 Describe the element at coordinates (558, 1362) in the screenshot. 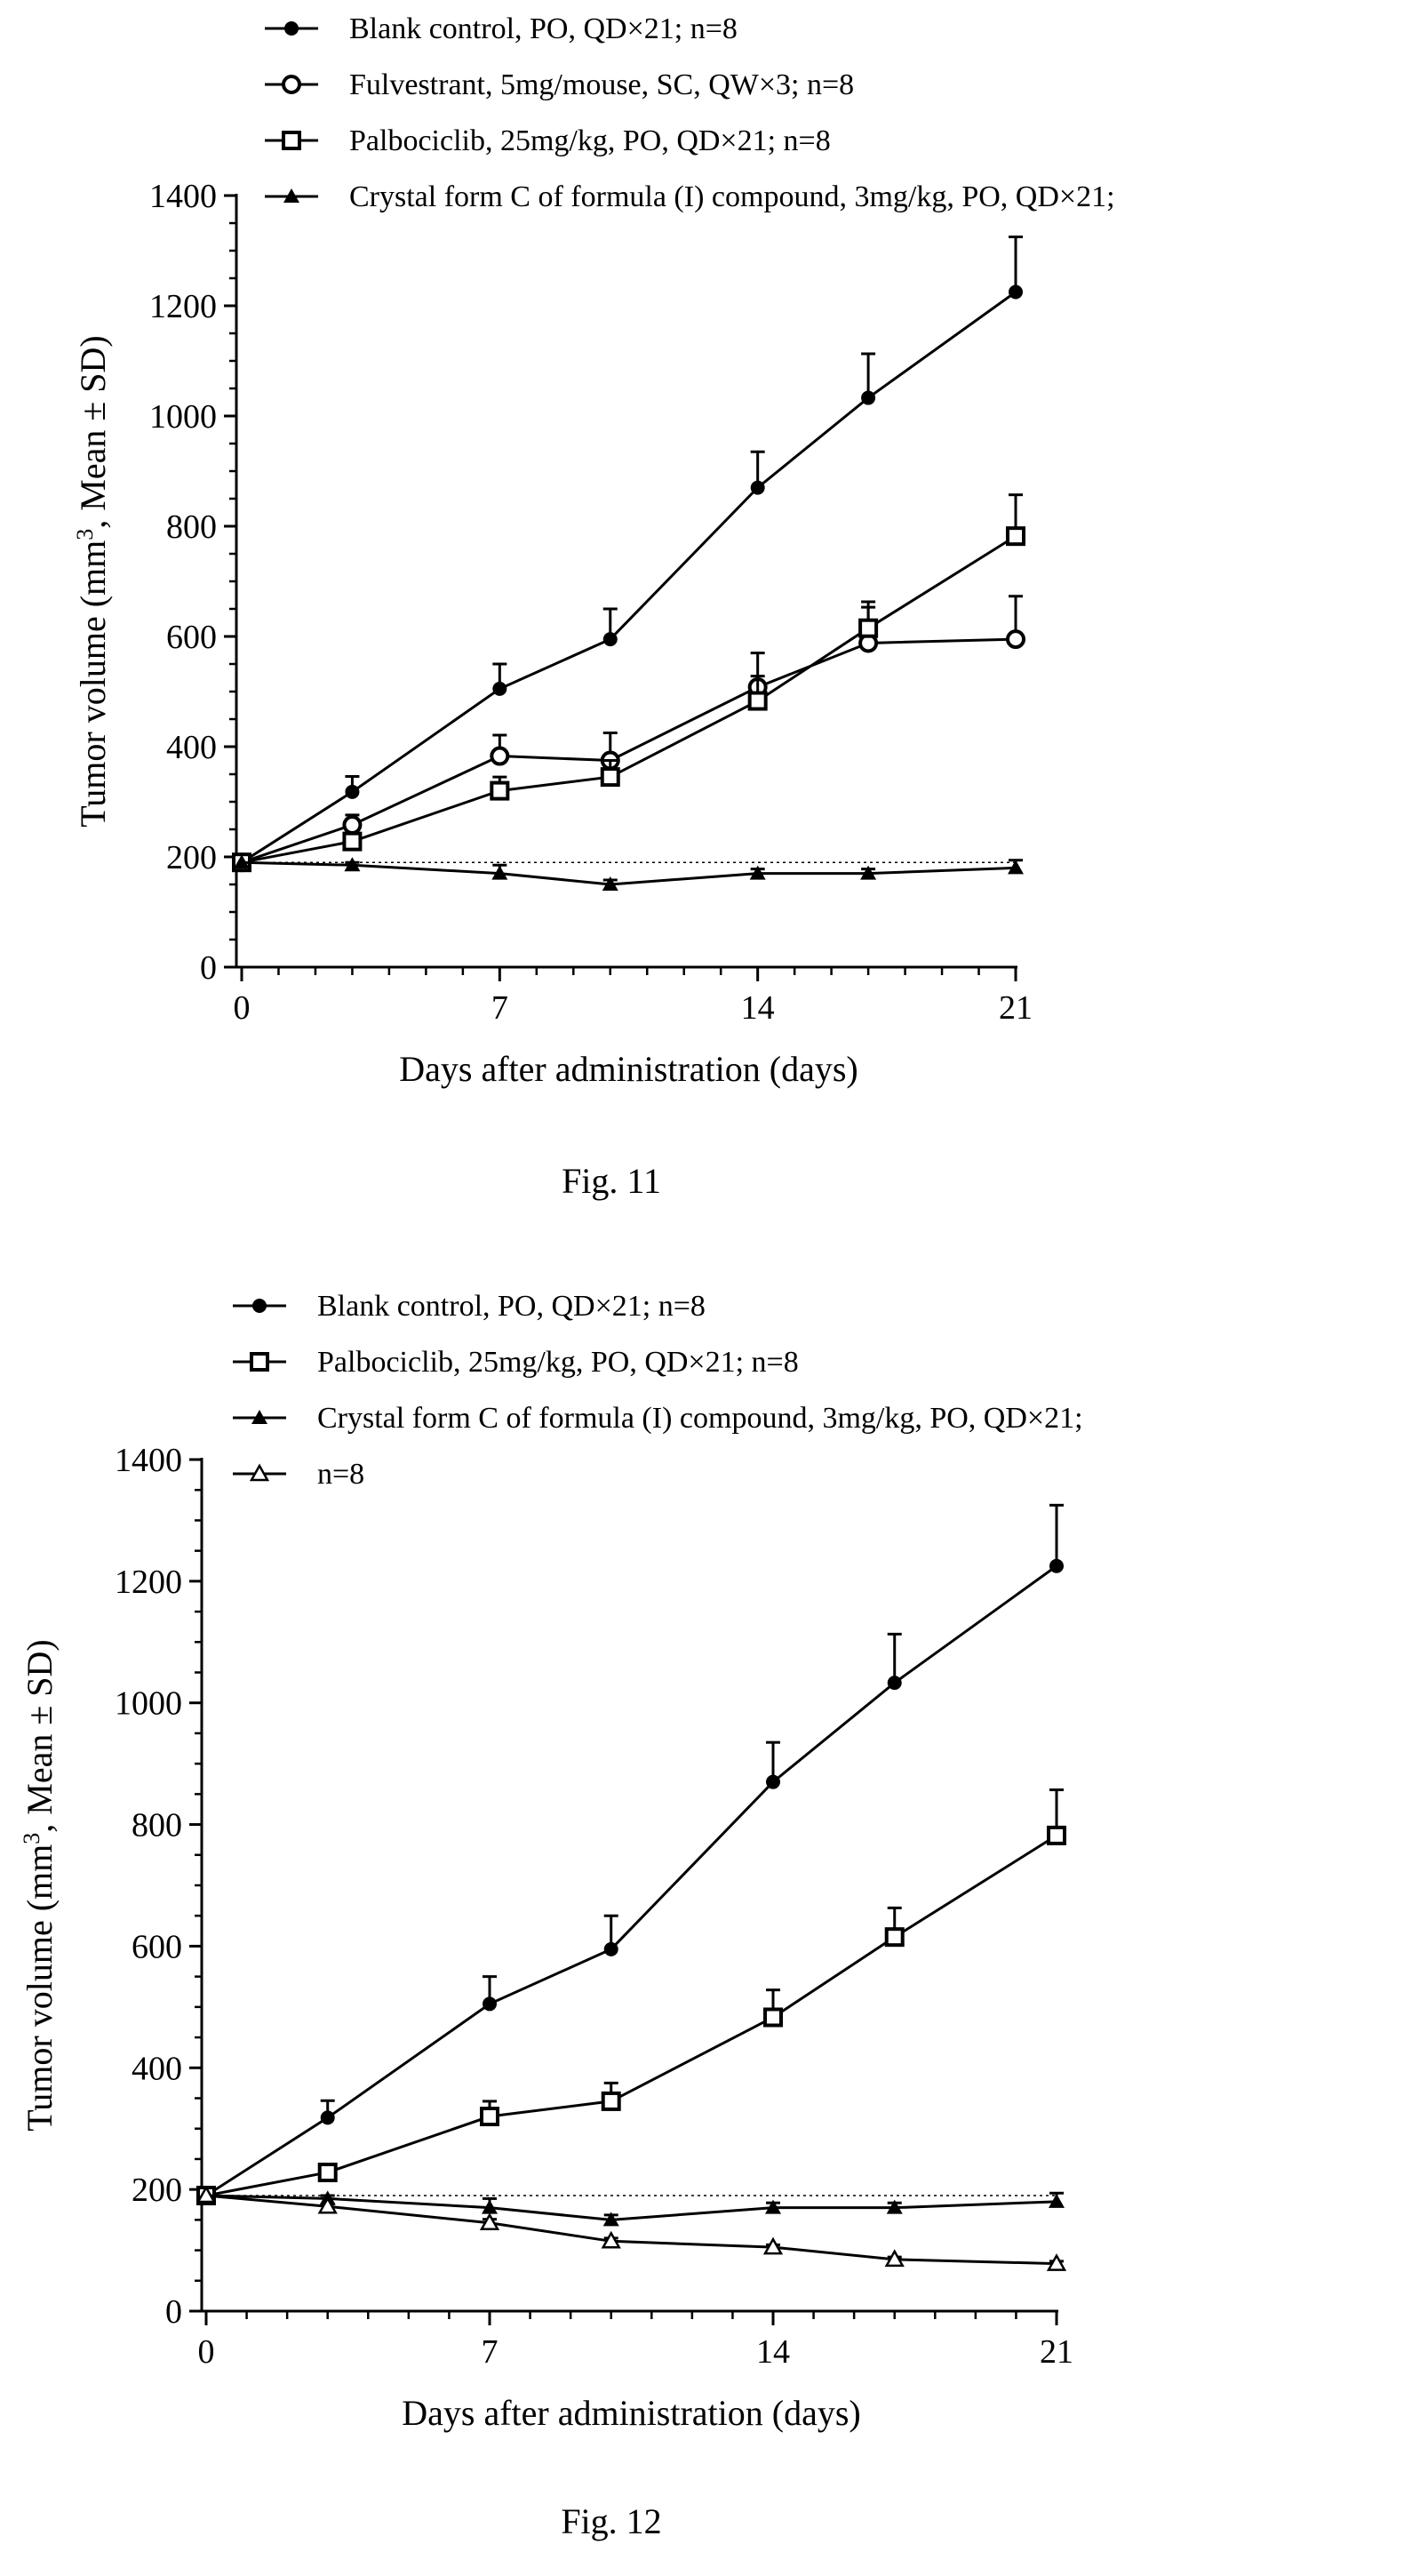

I see `legend-label: Palbociclib, 25mg/kg, PO, QD×21; n=8` at that location.